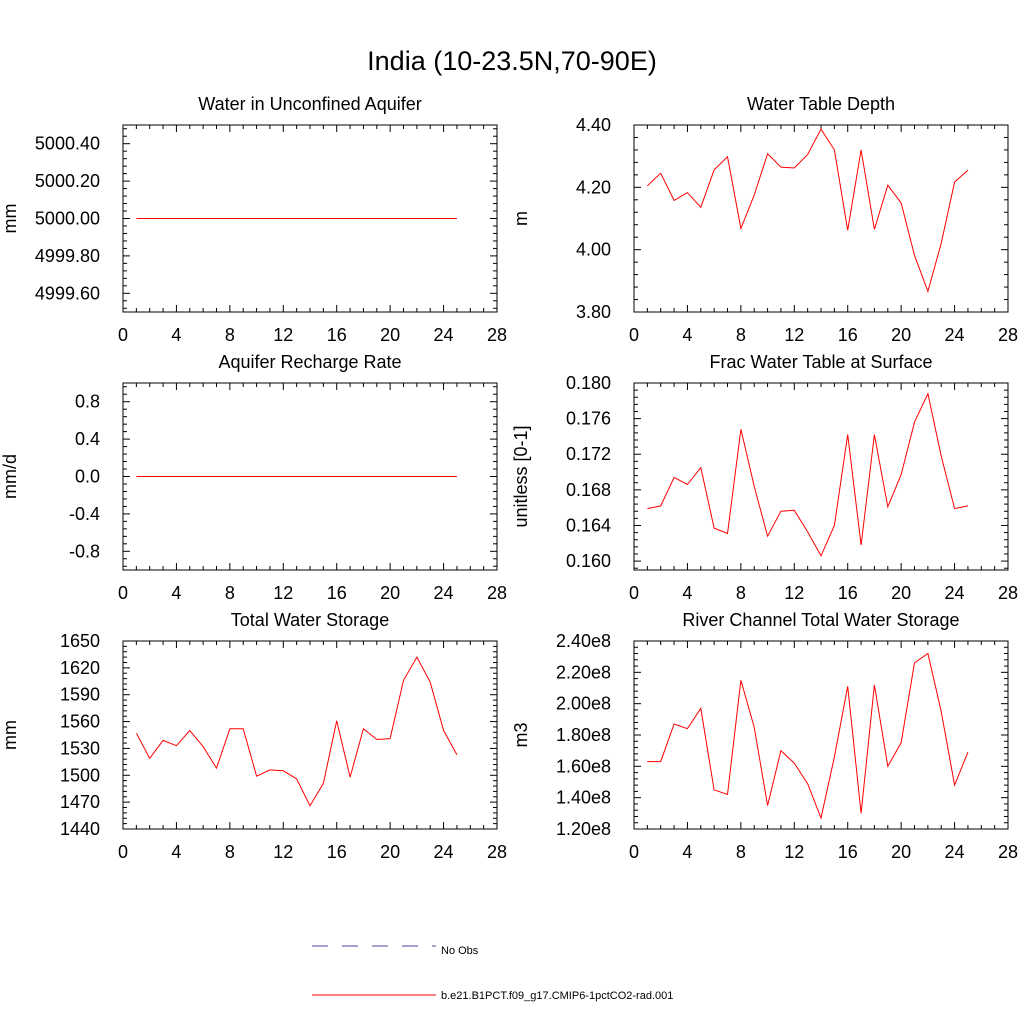 The image size is (1024, 1024). What do you see at coordinates (309, 104) in the screenshot?
I see `panel-title: Water in Unconfined Aquifer` at bounding box center [309, 104].